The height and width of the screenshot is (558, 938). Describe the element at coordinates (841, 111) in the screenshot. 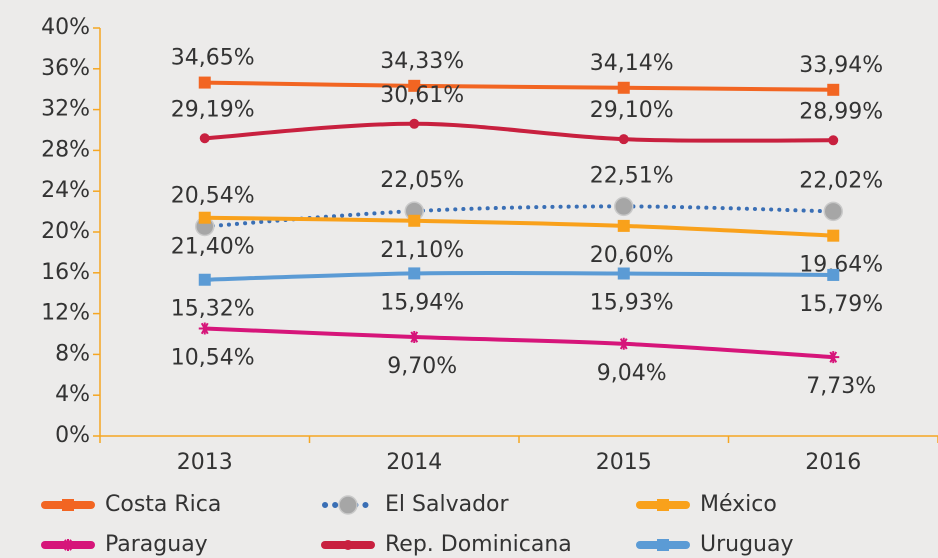

I see `data-label: 28,99%` at that location.